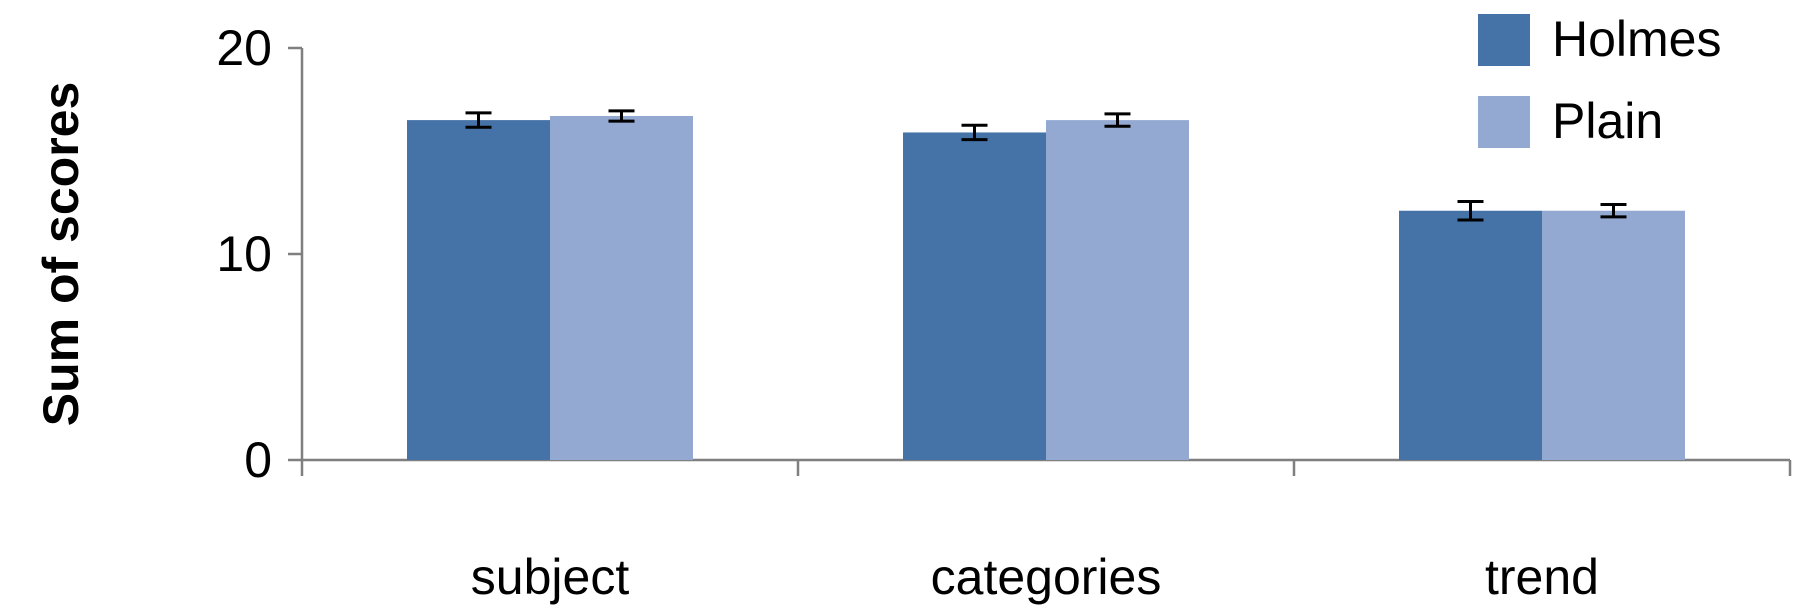  Describe the element at coordinates (1046, 577) in the screenshot. I see `x-category-label: categories` at that location.